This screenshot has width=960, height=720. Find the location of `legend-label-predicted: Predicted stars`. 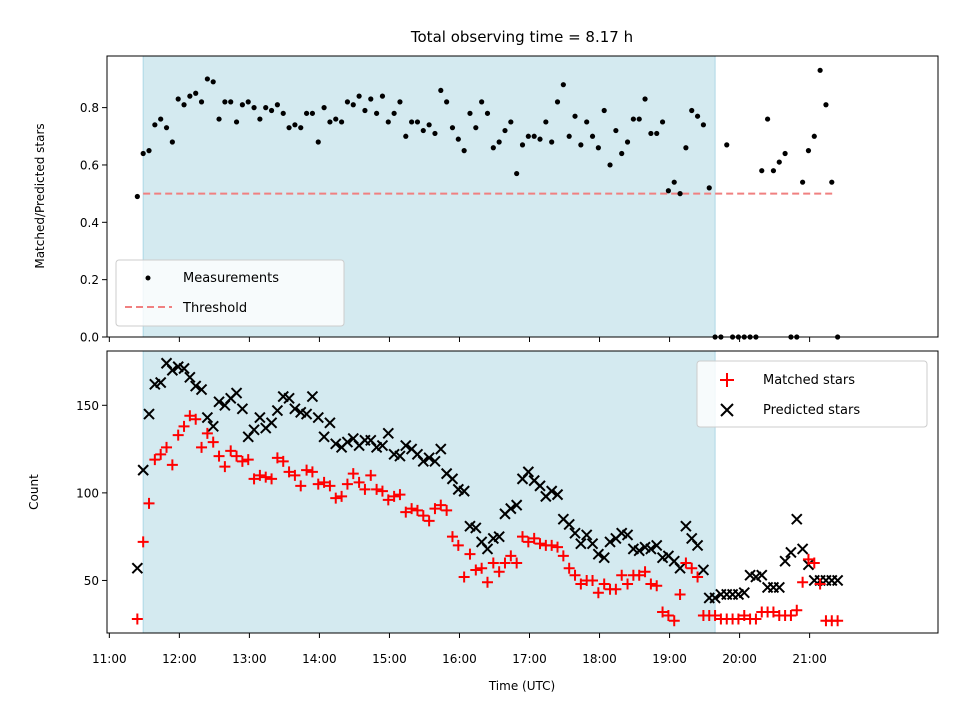

legend-label-predicted: Predicted stars is located at coordinates (811, 410).